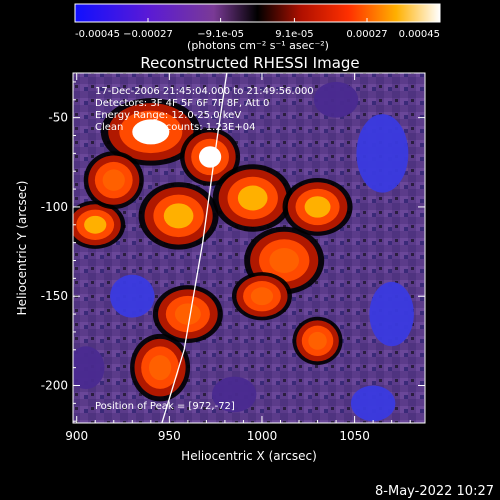 The width and height of the screenshot is (500, 500). What do you see at coordinates (22, 248) in the screenshot?
I see `y-axis-label: Heliocentric Y (arcsec)` at bounding box center [22, 248].